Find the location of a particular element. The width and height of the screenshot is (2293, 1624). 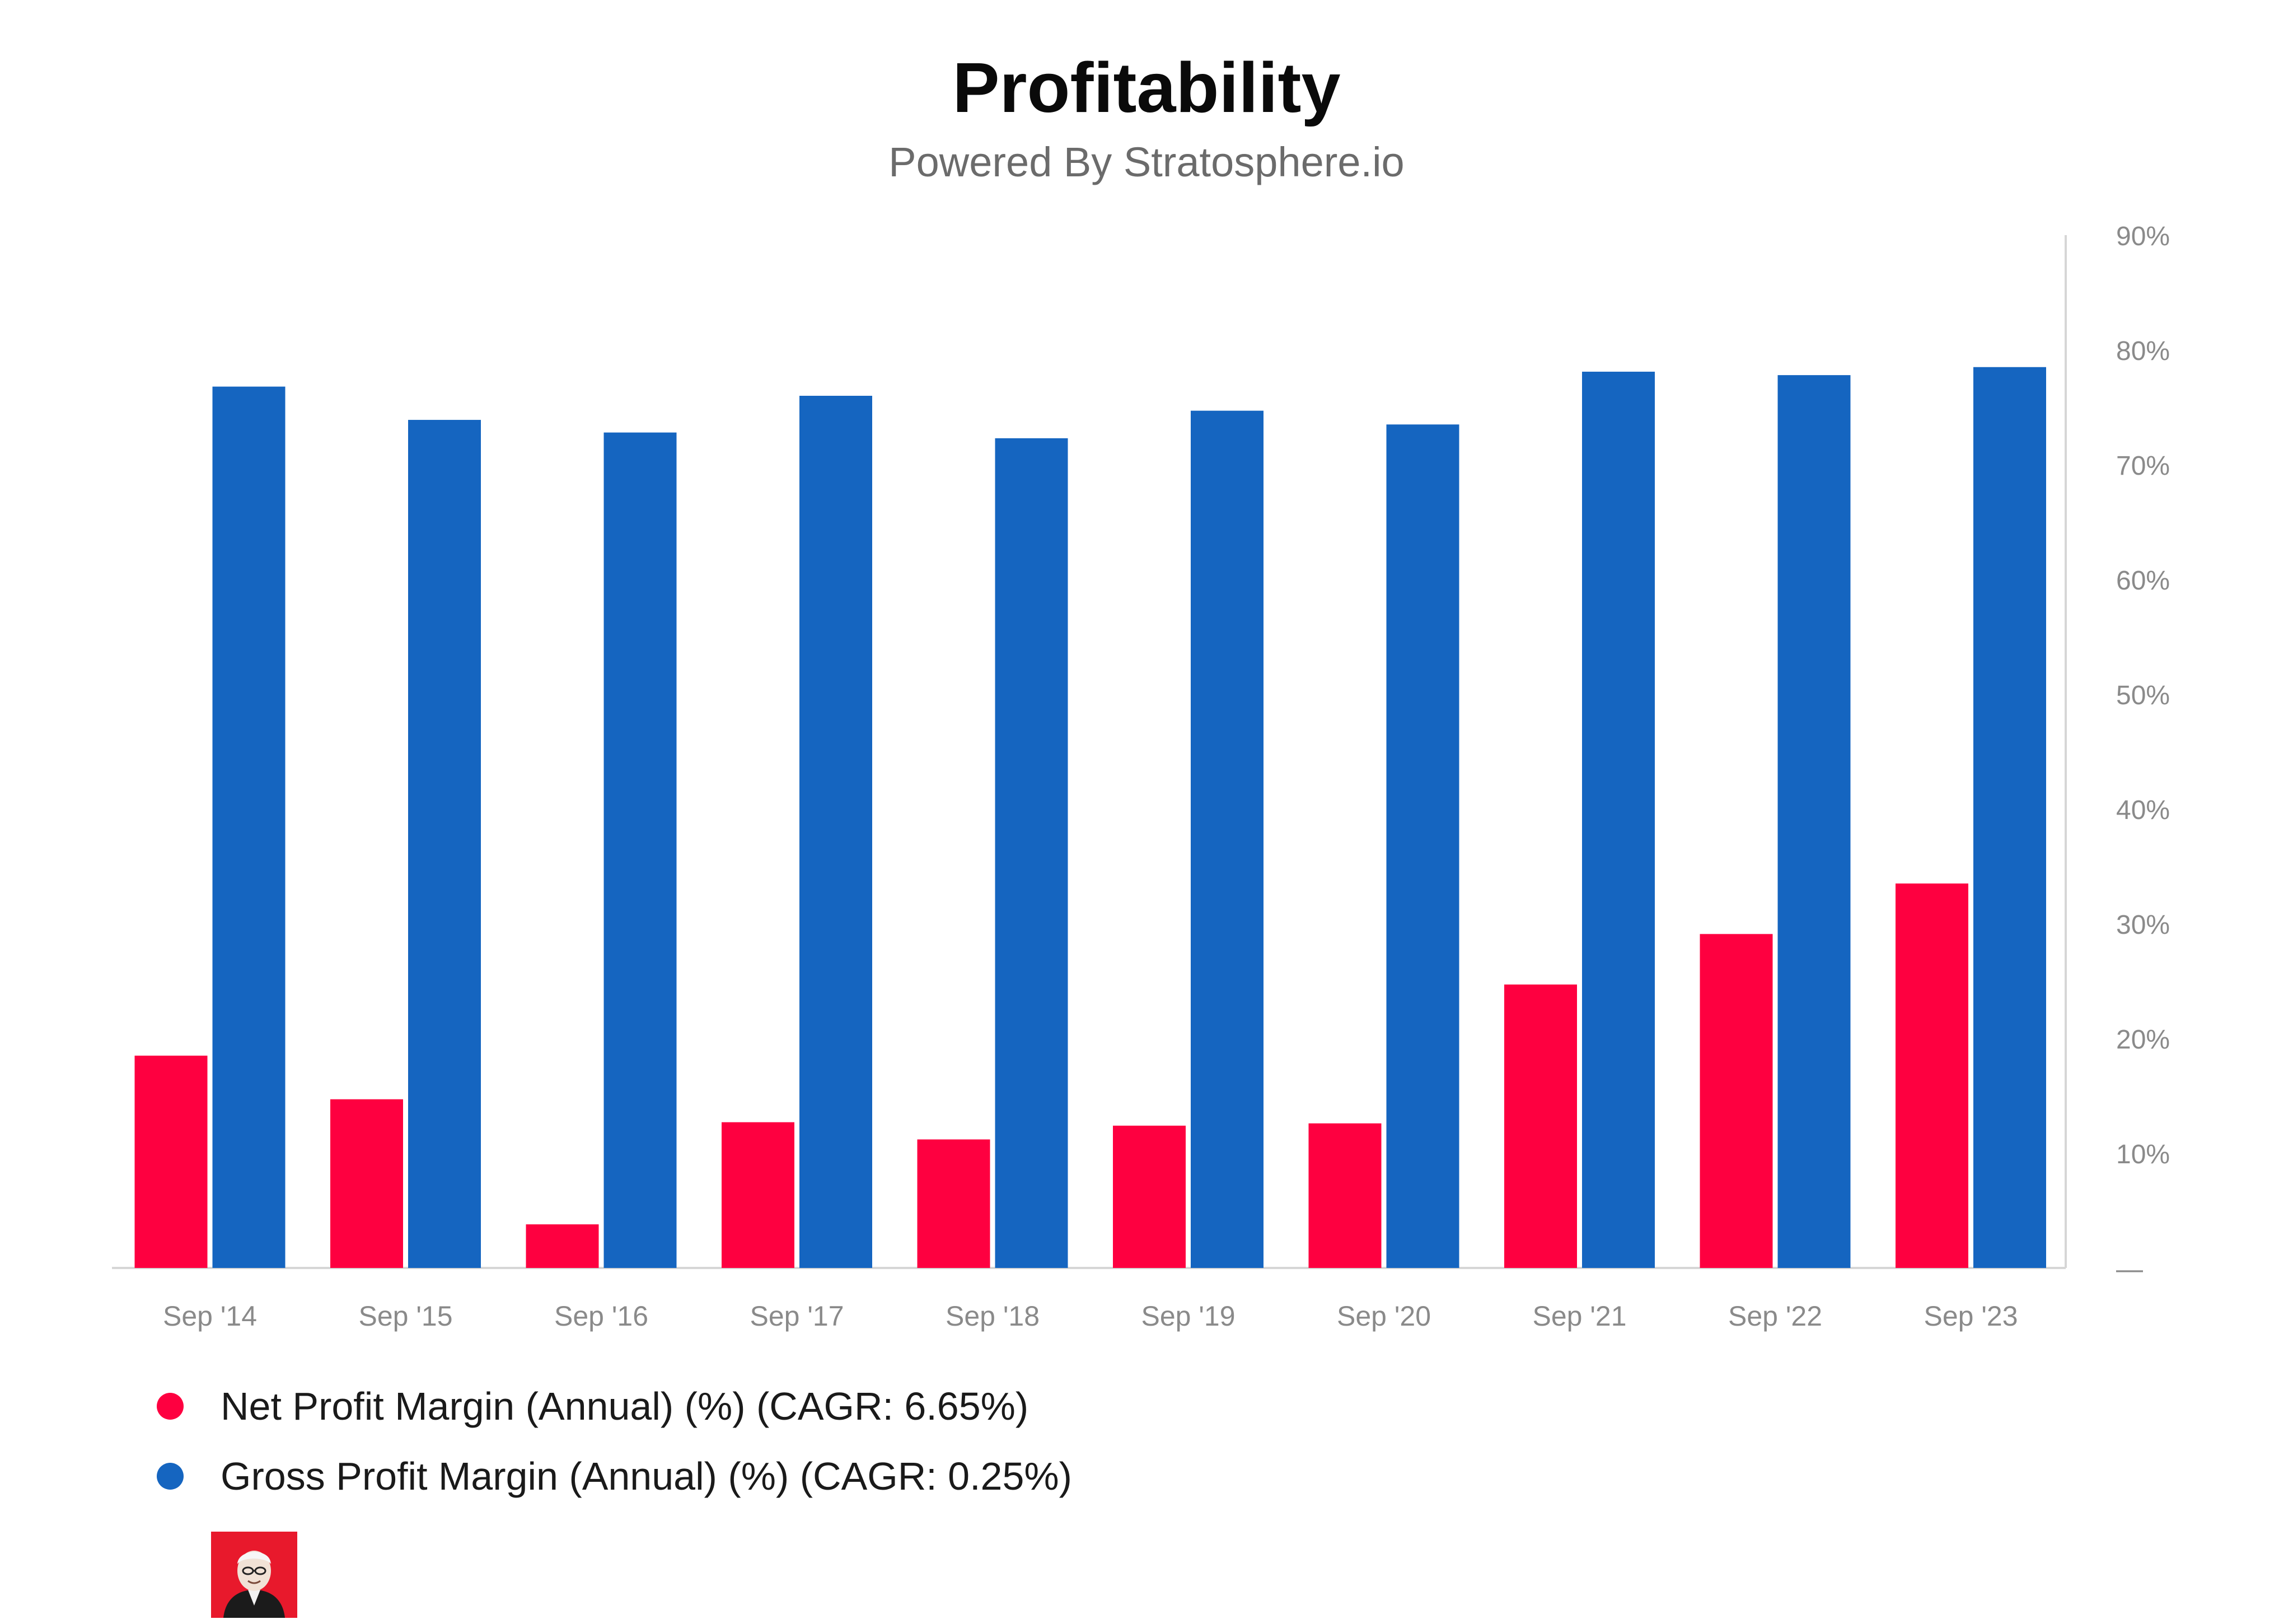

y-tick-label: 30% is located at coordinates (2143, 925).